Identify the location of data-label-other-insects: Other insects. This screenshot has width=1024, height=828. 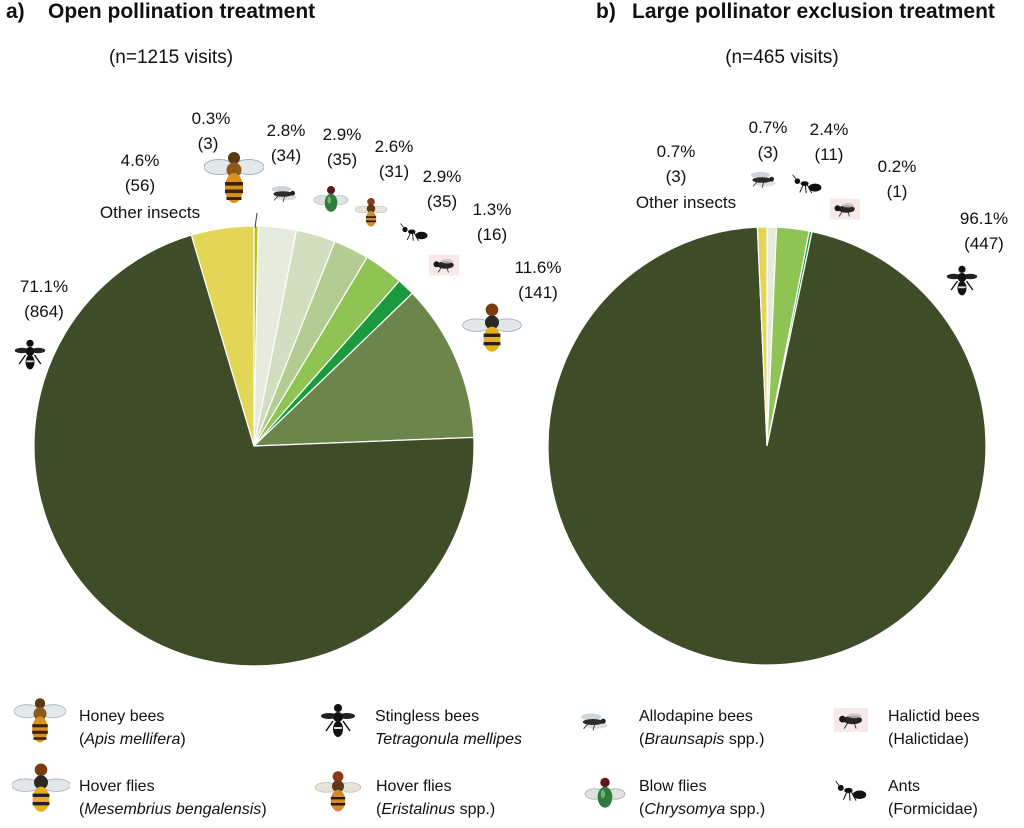
(150, 212).